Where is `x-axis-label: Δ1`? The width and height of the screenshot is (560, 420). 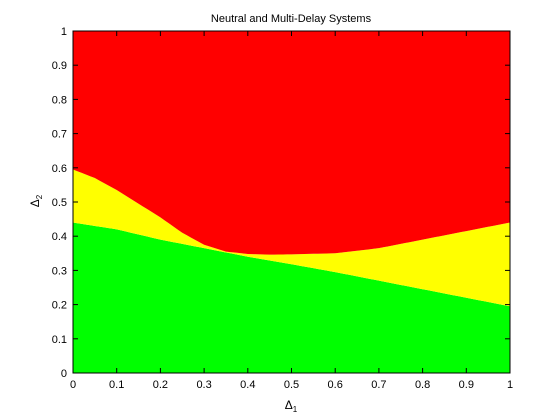
x-axis-label: Δ1 is located at coordinates (291, 406).